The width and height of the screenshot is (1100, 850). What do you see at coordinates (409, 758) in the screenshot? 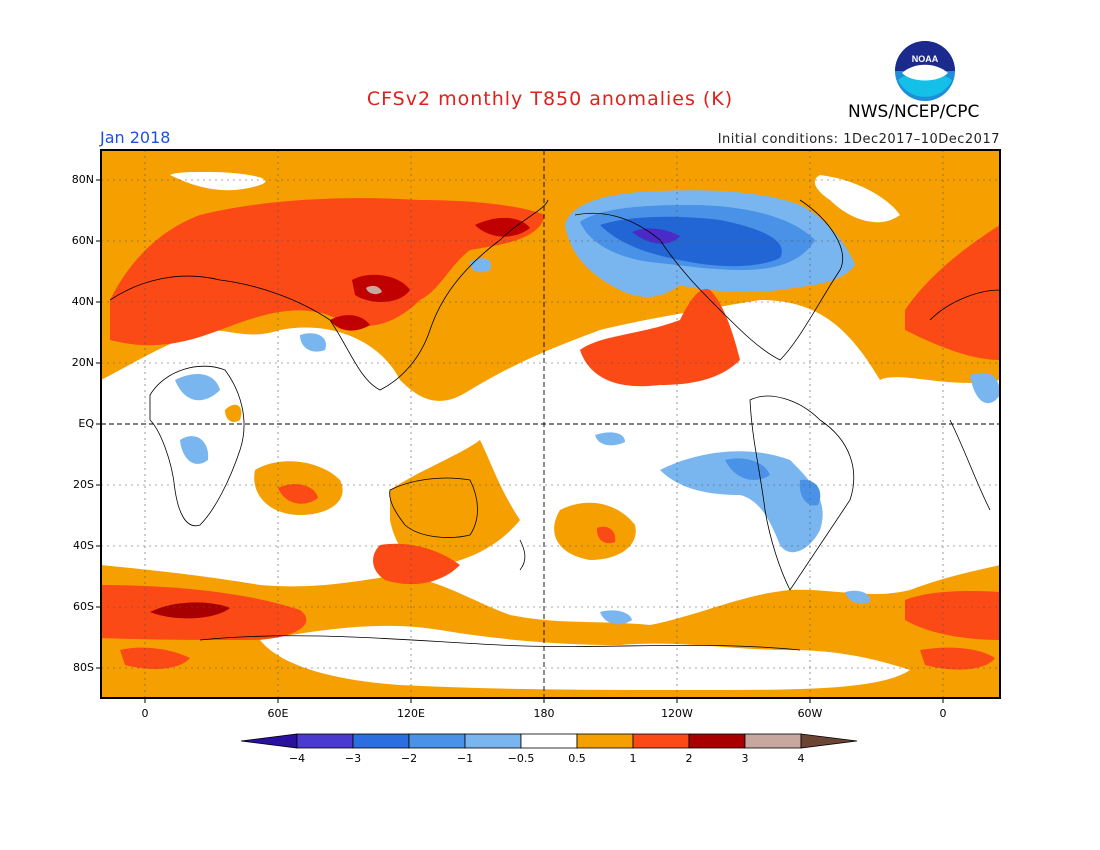
I see `colorbar-label: −2` at bounding box center [409, 758].